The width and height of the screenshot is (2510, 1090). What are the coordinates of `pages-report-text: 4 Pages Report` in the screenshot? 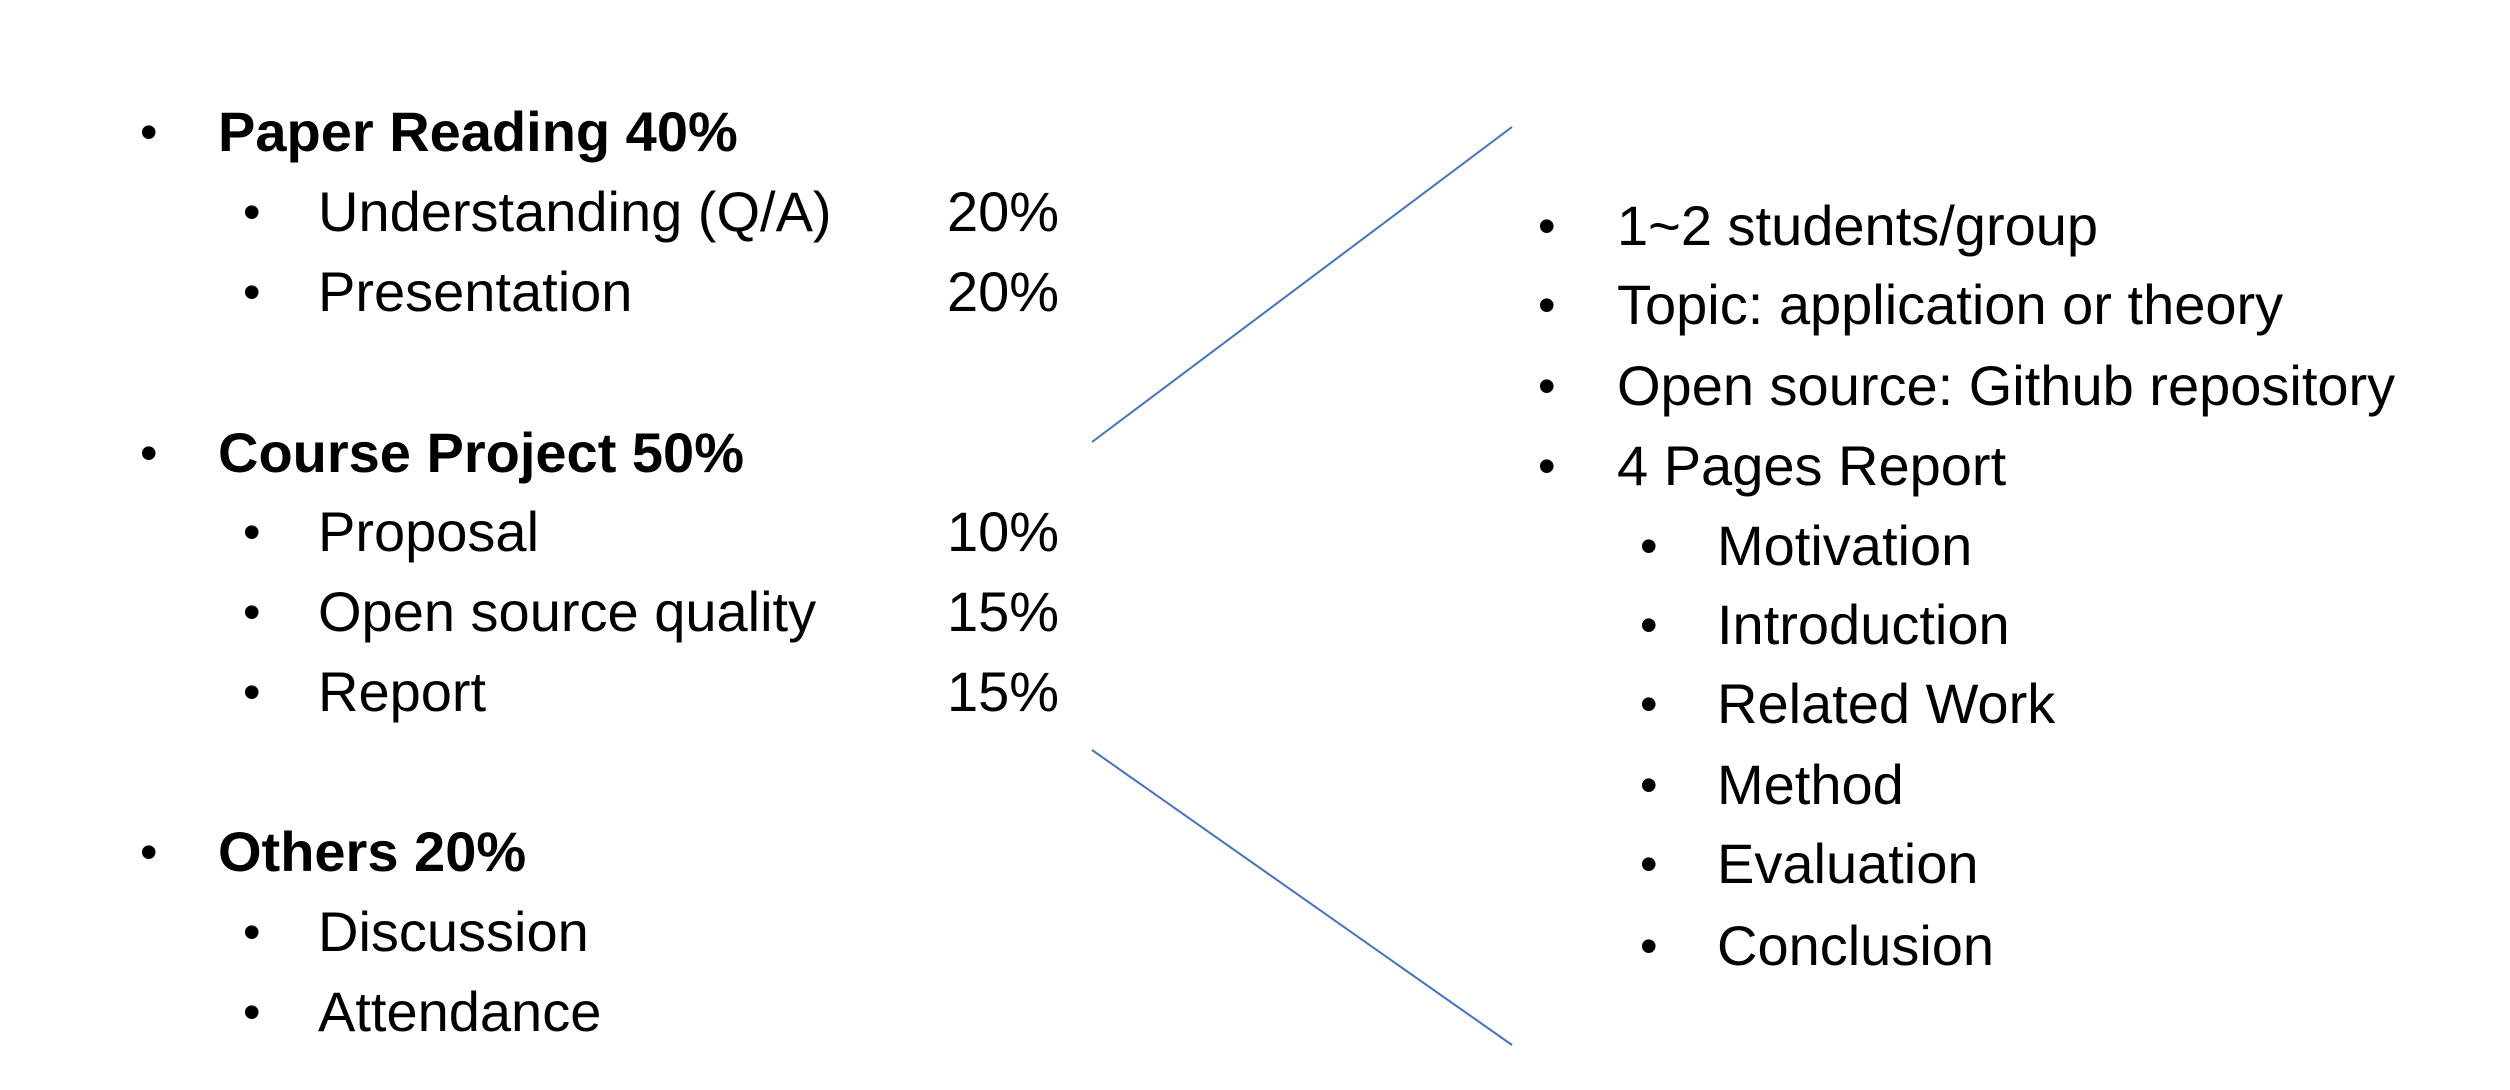 It's located at (1812, 465).